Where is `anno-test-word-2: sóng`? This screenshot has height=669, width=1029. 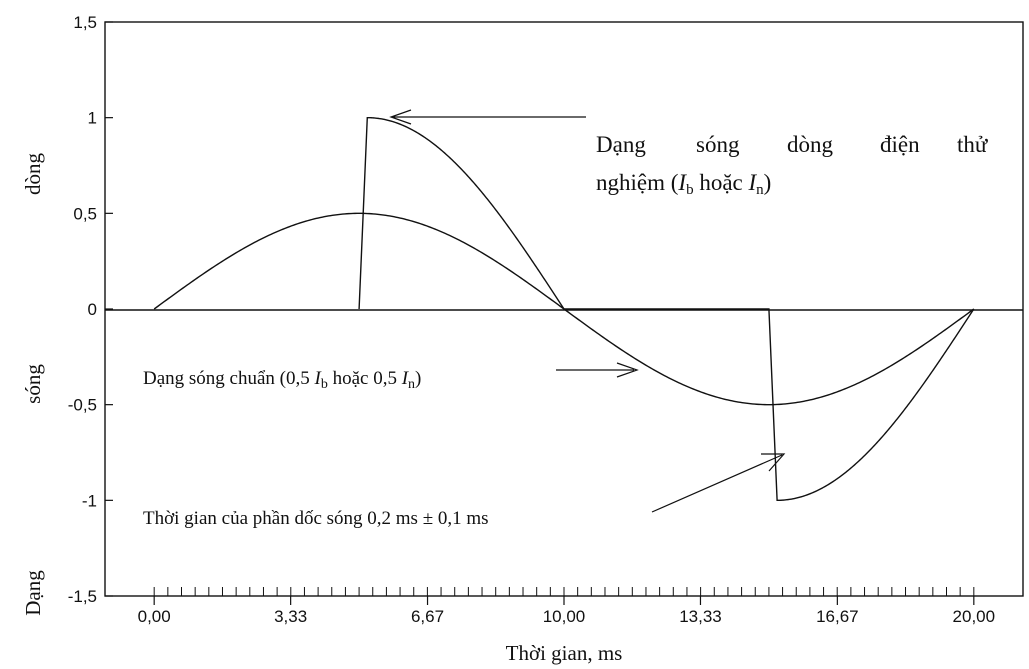
anno-test-word-2: sóng is located at coordinates (718, 144).